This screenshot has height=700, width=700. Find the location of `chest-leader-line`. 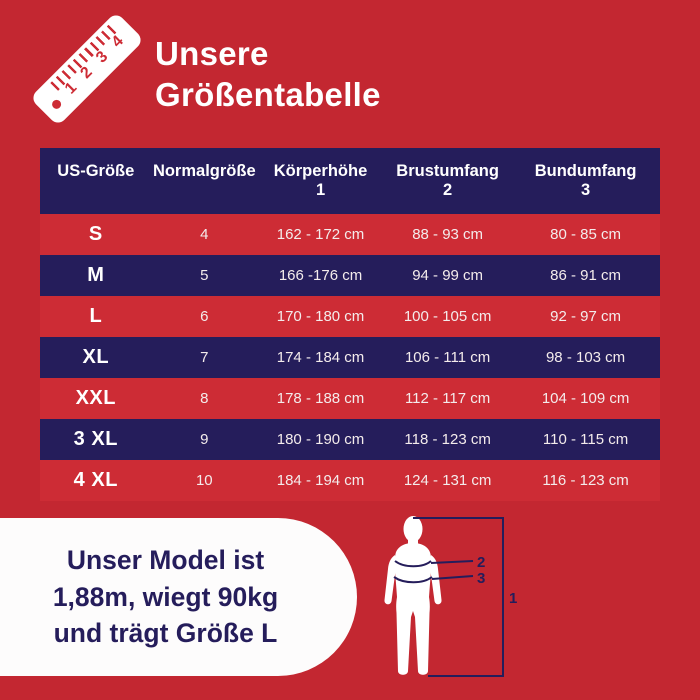

chest-leader-line is located at coordinates (452, 562).